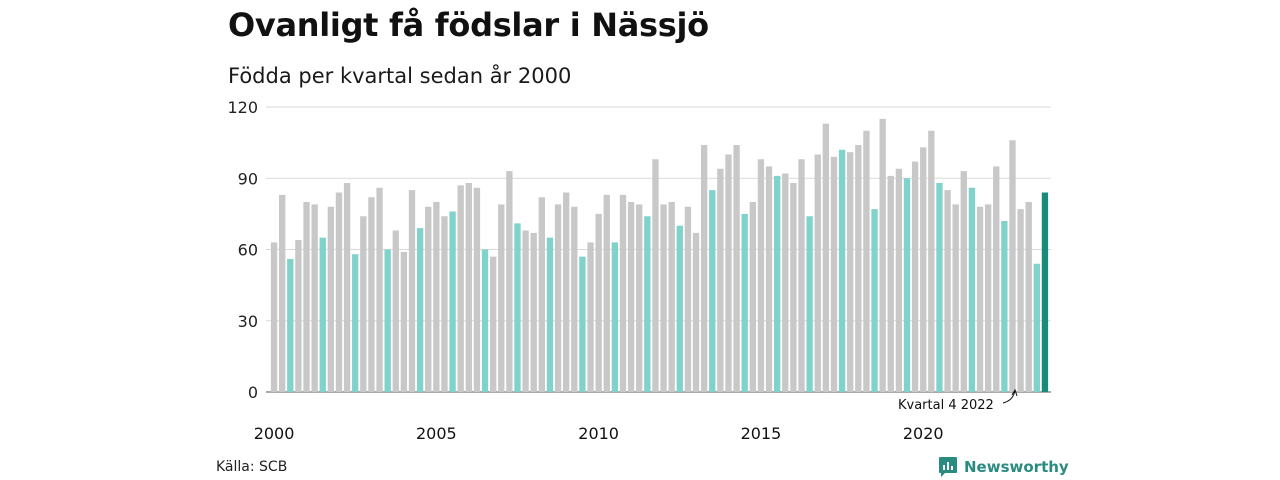 This screenshot has height=480, width=1280. What do you see at coordinates (1003, 467) in the screenshot?
I see `brand-logo: Newsworthy` at bounding box center [1003, 467].